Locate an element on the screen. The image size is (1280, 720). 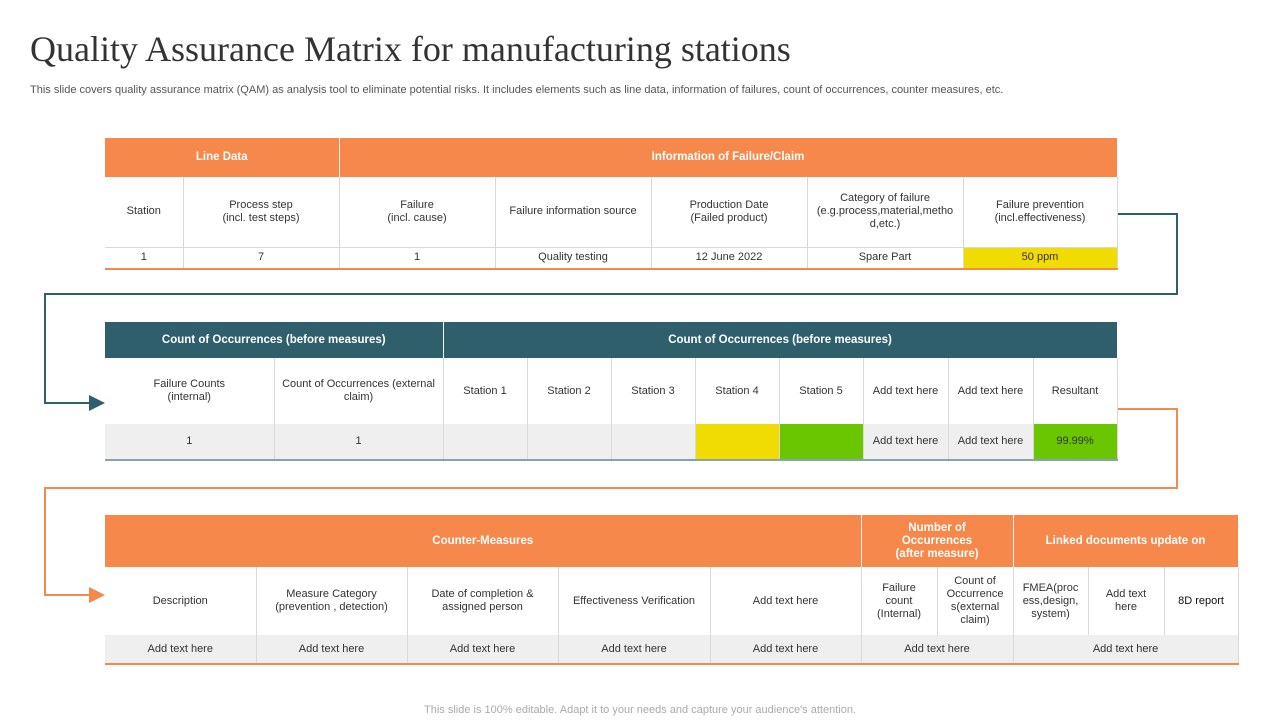
group-header-line-data: Line Data is located at coordinates (222, 157).